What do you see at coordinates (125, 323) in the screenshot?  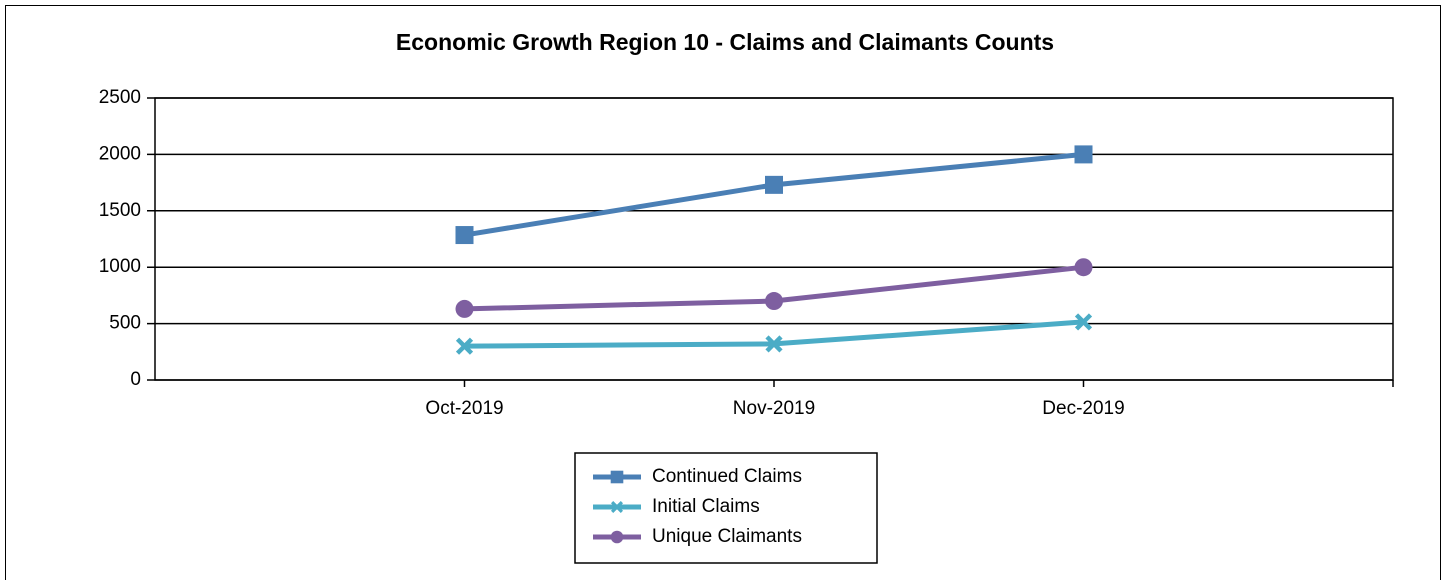 I see `y-tick-label: 500` at bounding box center [125, 323].